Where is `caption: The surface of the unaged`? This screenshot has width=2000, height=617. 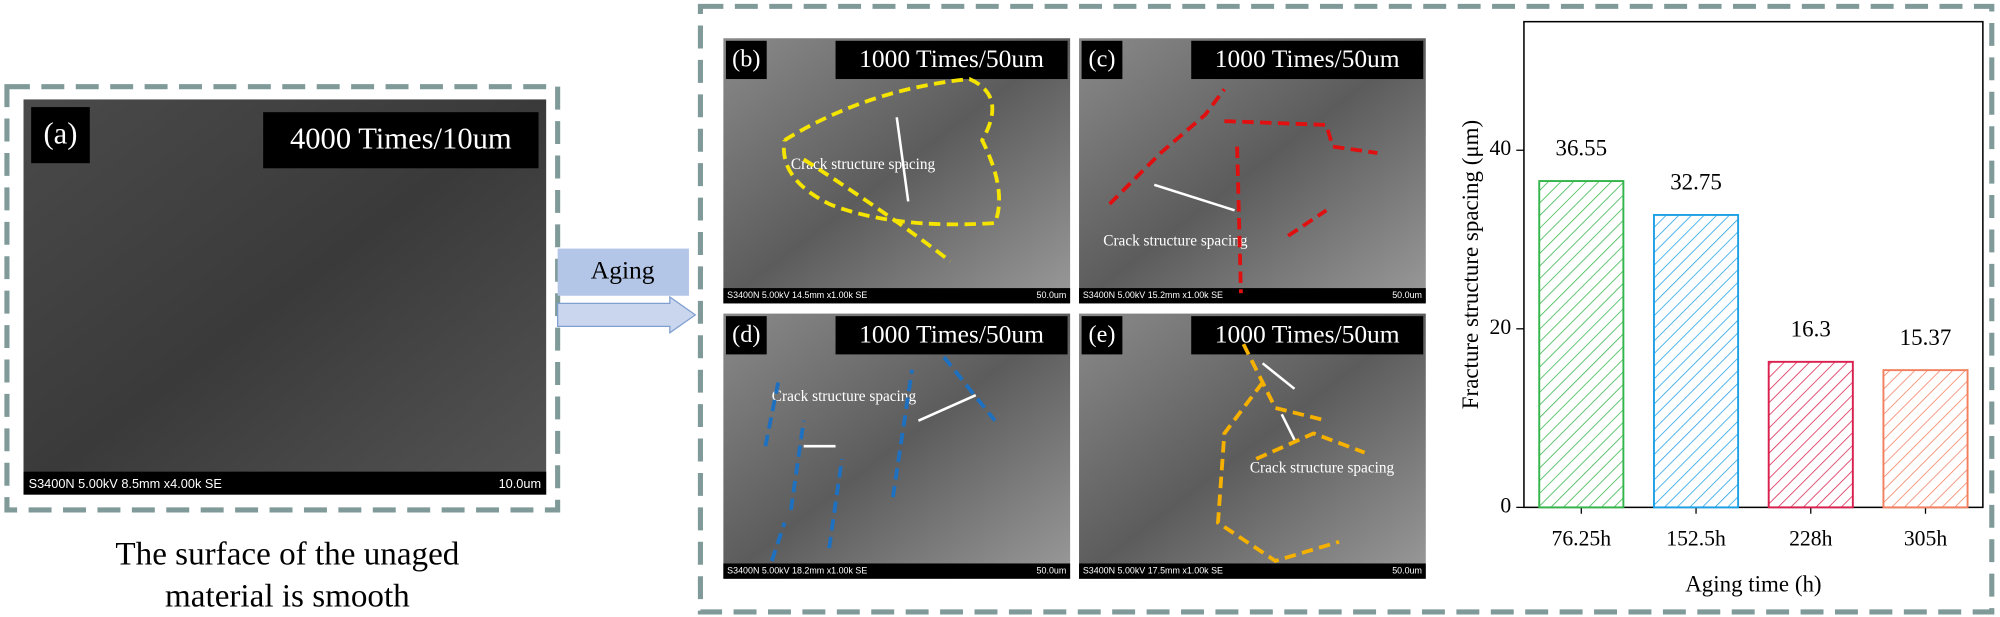 caption: The surface of the unaged is located at coordinates (287, 554).